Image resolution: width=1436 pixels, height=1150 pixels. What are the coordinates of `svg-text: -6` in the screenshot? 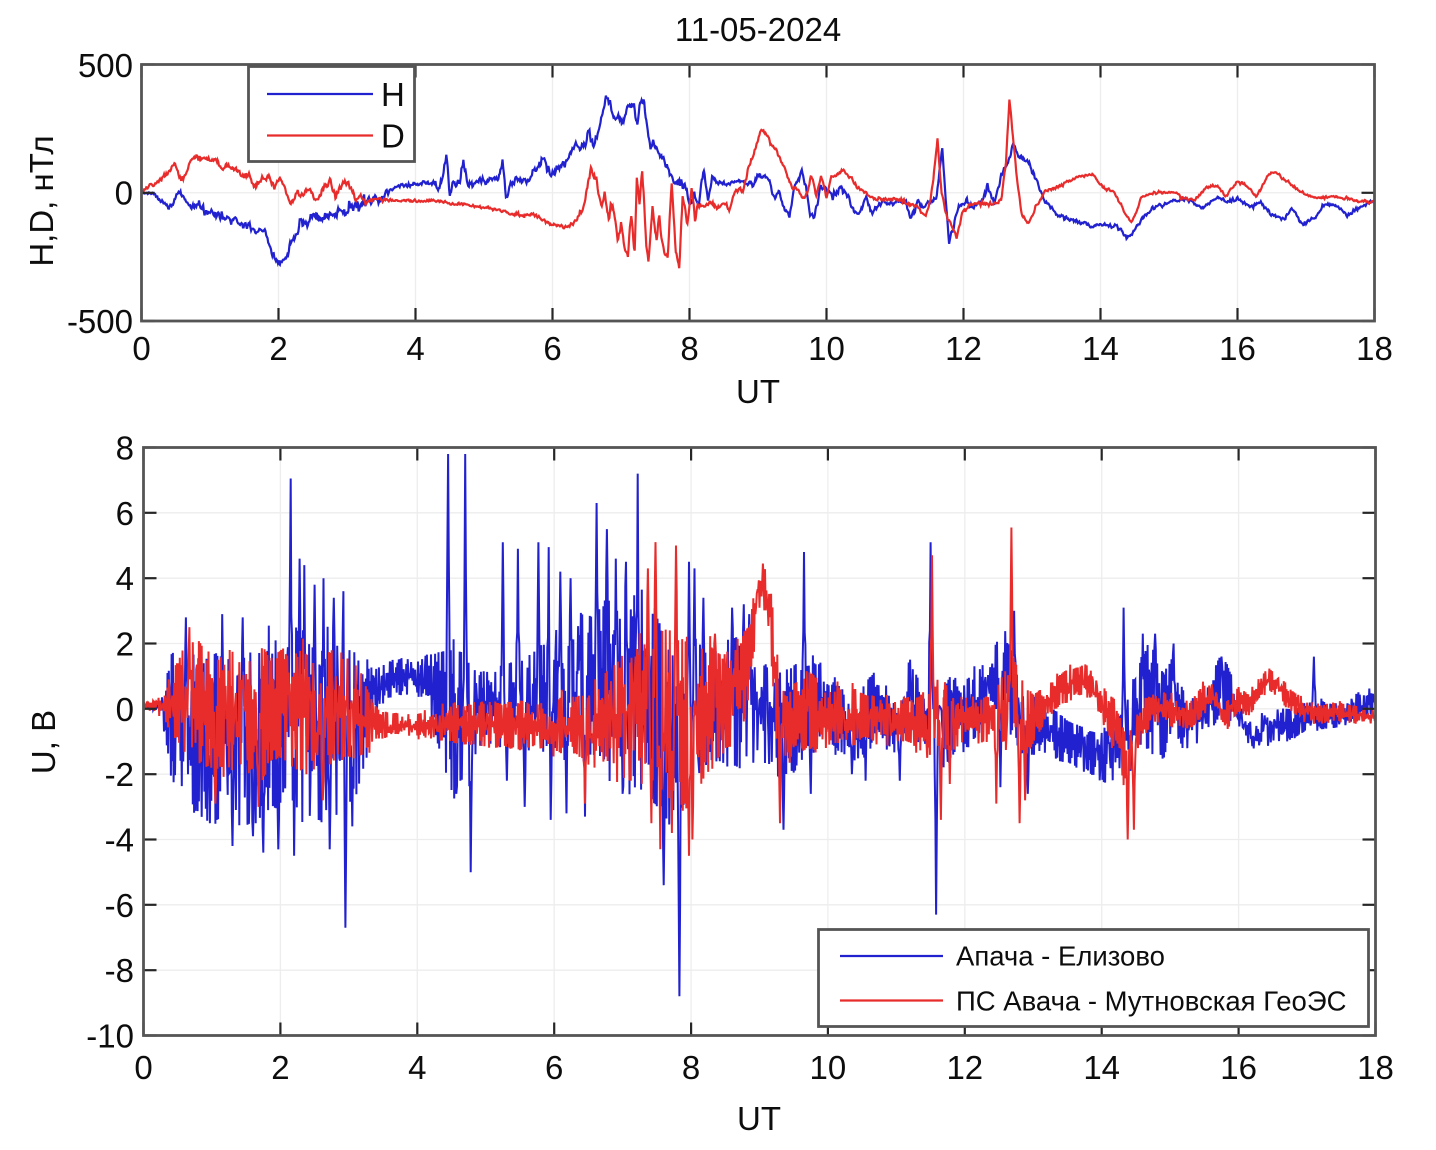 It's located at (119, 905).